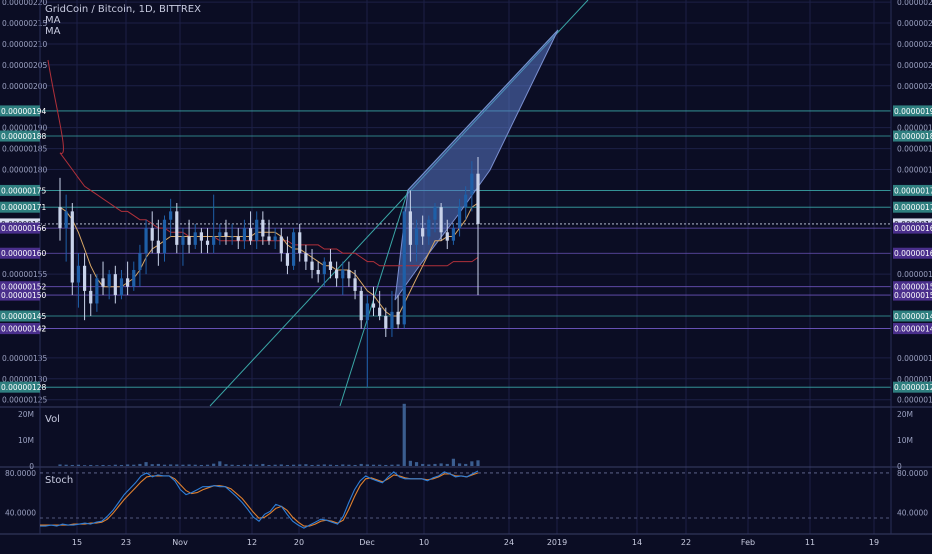 The width and height of the screenshot is (932, 554). I want to click on symbol-title: GridCoin / Bitcoin, 1D, BITTREX, so click(123, 9).